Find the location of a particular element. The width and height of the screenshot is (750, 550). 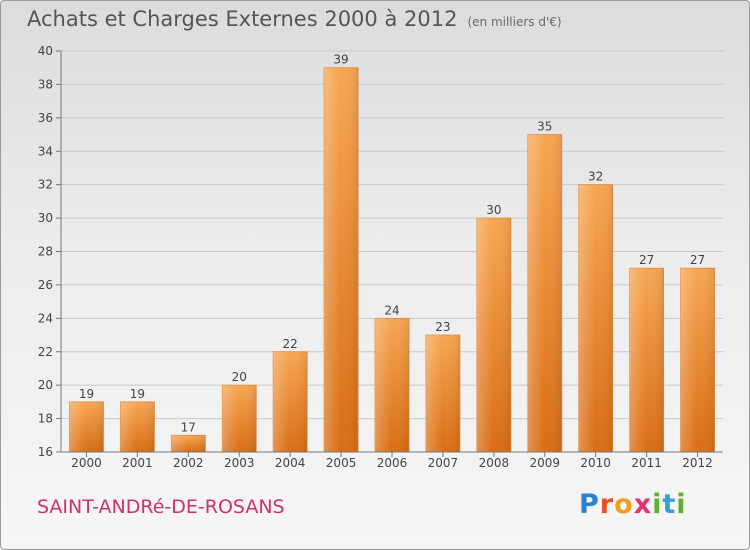

y-tick-label: 22 is located at coordinates (45, 352).